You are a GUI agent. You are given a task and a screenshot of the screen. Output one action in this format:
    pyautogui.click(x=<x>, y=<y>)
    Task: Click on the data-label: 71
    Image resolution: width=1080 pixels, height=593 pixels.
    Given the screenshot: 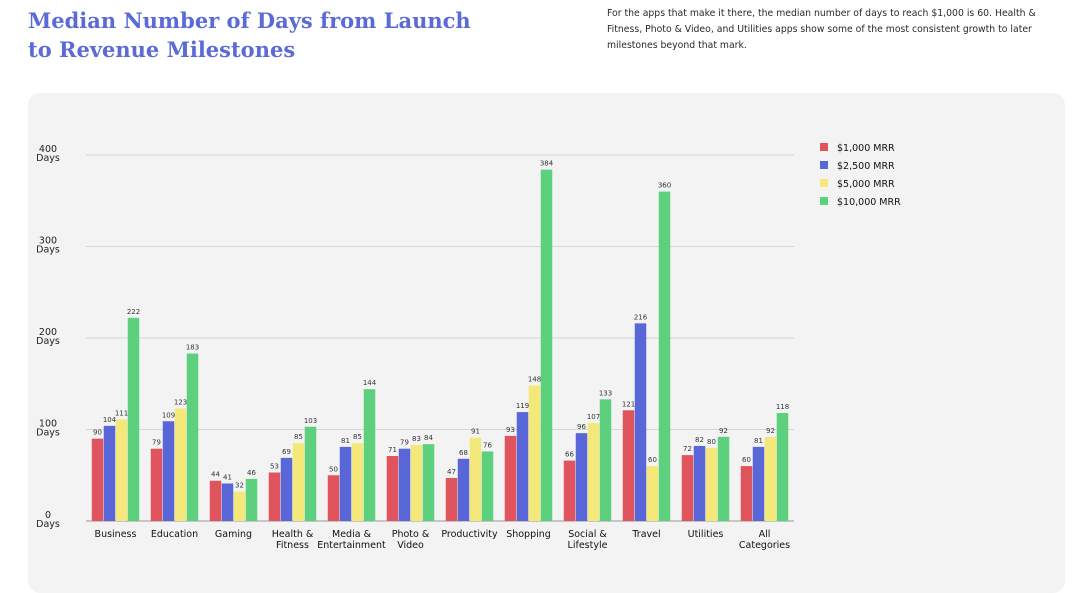 What is the action you would take?
    pyautogui.click(x=392, y=450)
    